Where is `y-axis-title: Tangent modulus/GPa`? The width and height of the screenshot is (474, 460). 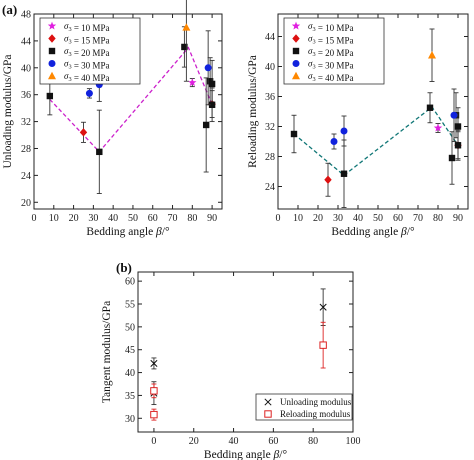 y-axis-title: Tangent modulus/GPa is located at coordinates (107, 352).